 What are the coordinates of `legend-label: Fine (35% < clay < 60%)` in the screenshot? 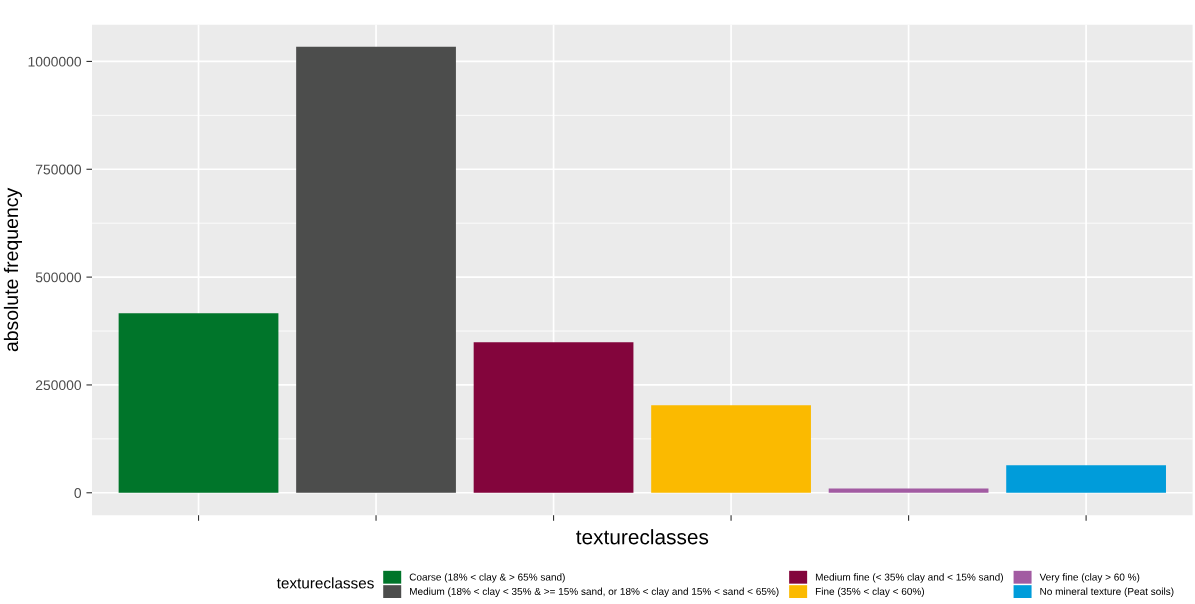 It's located at (870, 592).